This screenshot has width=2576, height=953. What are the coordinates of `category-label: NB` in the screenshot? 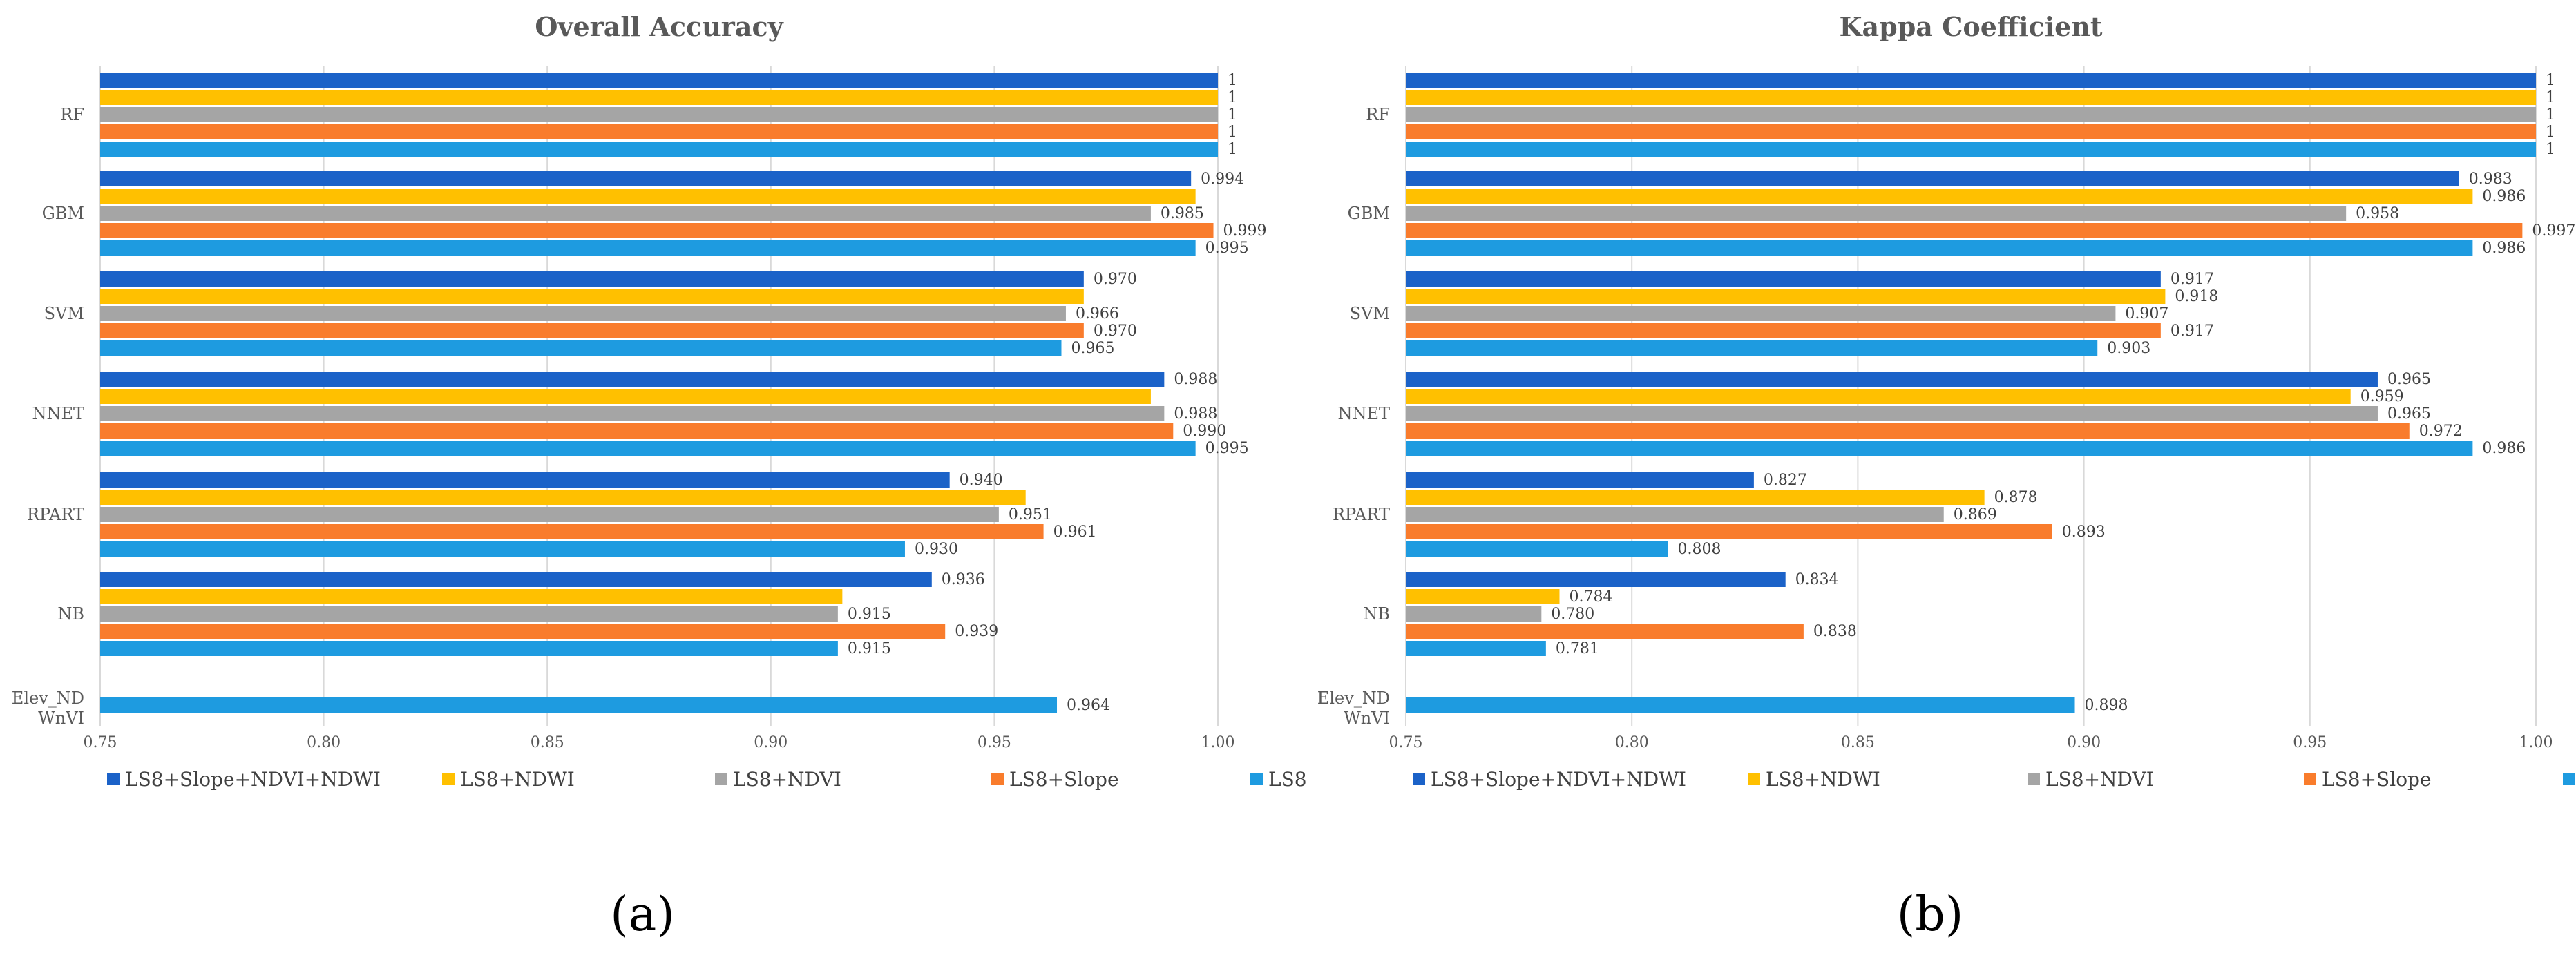 It's located at (1376, 614).